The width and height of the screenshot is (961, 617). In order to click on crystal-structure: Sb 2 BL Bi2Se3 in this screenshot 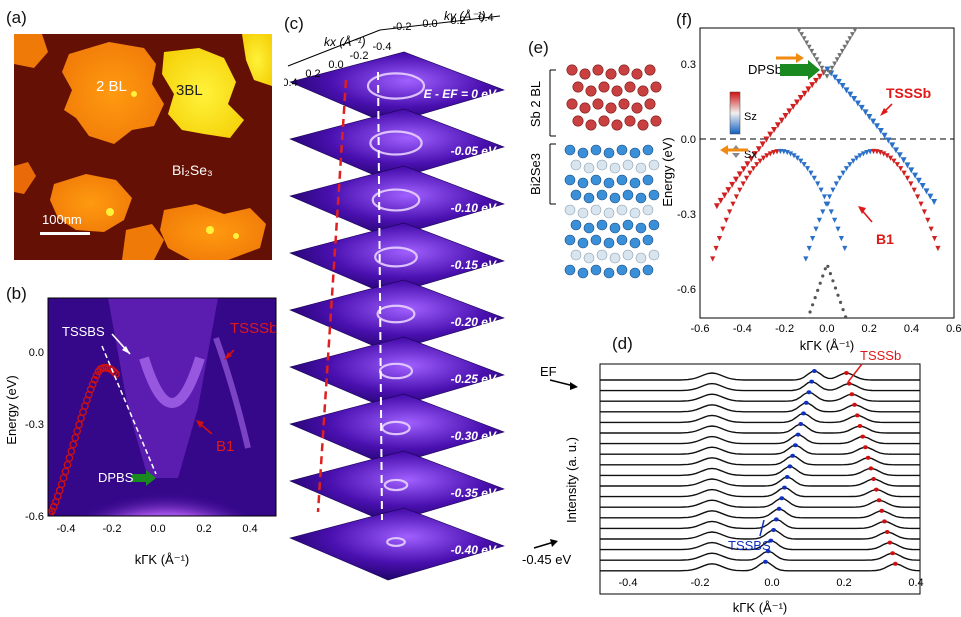, I will do `click(595, 171)`.